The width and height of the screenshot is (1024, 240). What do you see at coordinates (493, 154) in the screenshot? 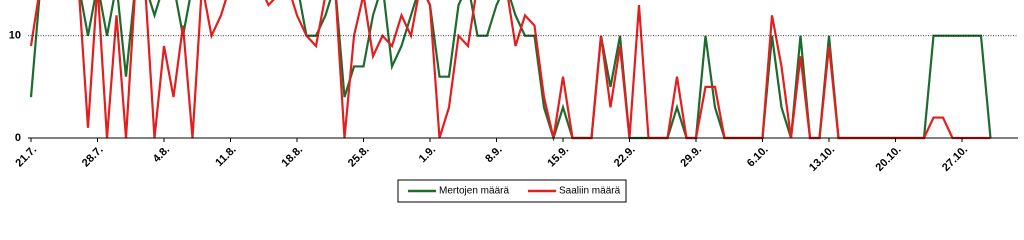
I see `x-tick-label: 8.9.` at bounding box center [493, 154].